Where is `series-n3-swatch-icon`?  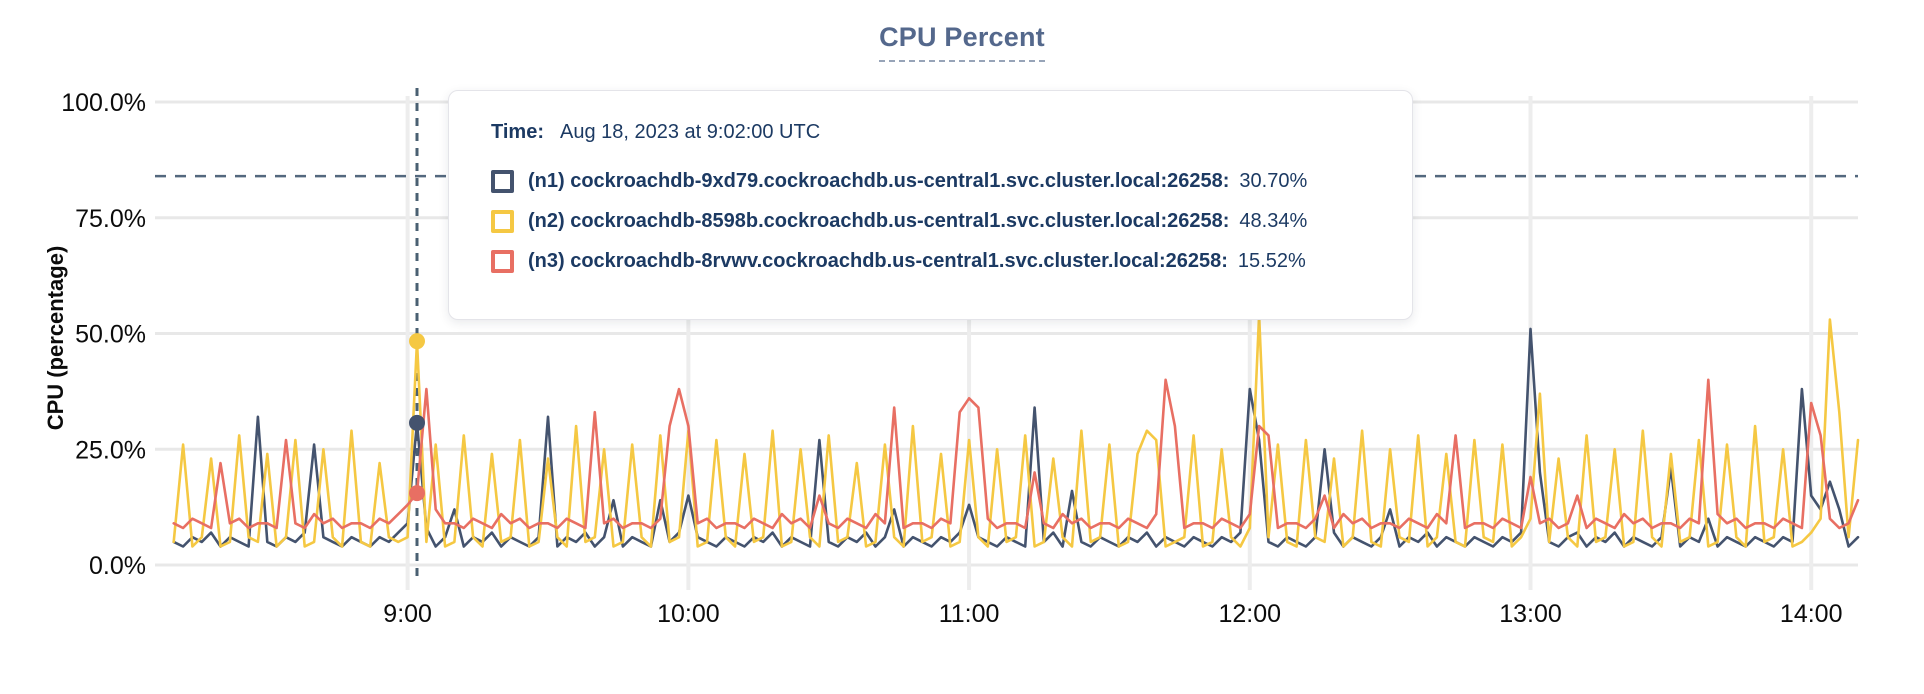
series-n3-swatch-icon is located at coordinates (502, 261).